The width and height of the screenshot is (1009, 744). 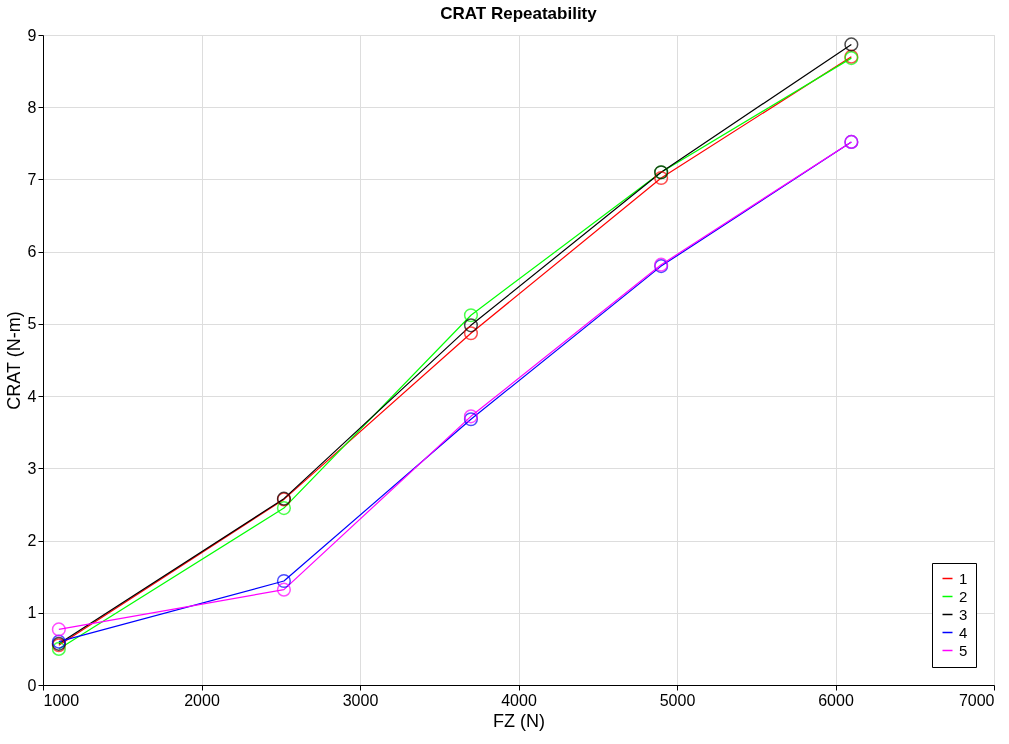 I want to click on chart-title: CRAT Repeatability, so click(x=519, y=13).